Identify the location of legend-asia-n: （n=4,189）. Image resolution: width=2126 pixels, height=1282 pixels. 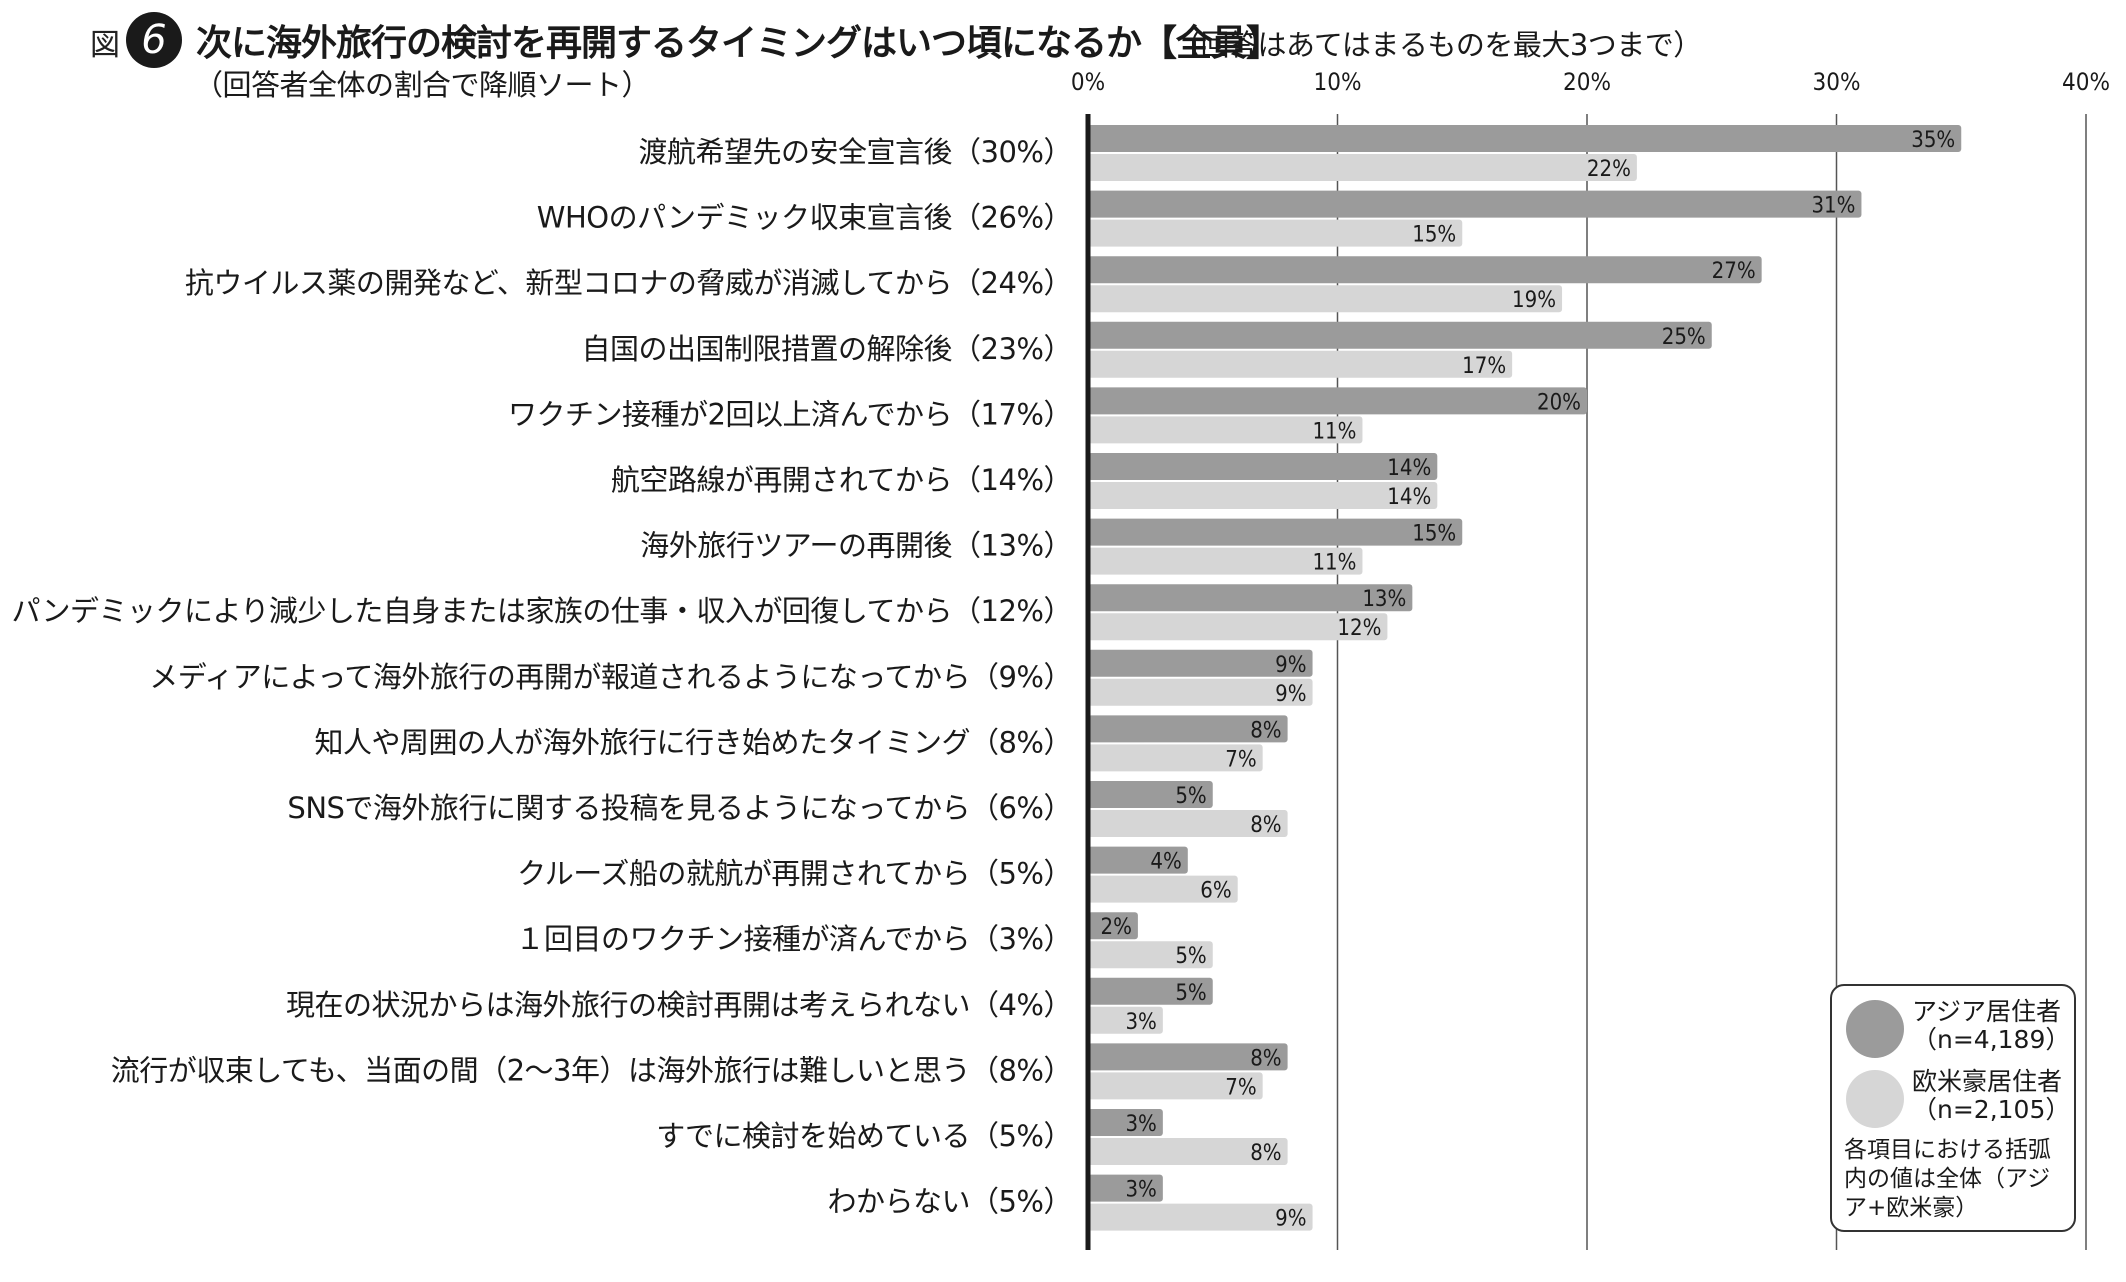
(1991, 1039).